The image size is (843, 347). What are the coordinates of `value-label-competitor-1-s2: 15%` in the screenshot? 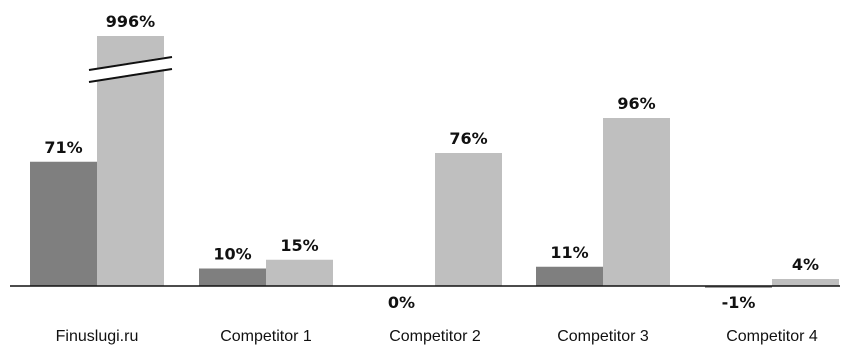 It's located at (299, 245).